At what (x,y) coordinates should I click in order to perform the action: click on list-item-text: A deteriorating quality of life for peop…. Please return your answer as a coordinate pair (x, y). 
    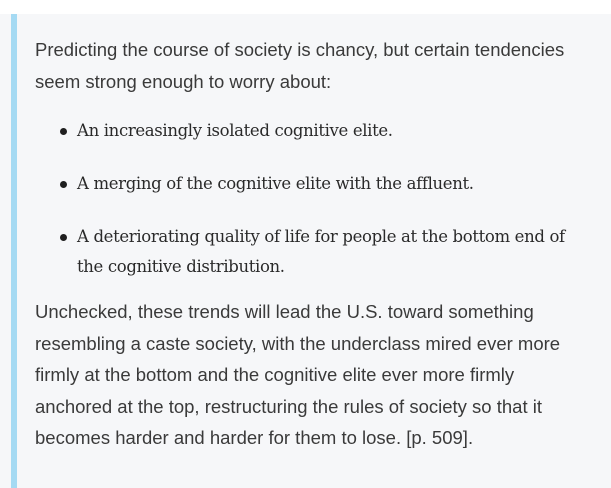
    Looking at the image, I should click on (321, 251).